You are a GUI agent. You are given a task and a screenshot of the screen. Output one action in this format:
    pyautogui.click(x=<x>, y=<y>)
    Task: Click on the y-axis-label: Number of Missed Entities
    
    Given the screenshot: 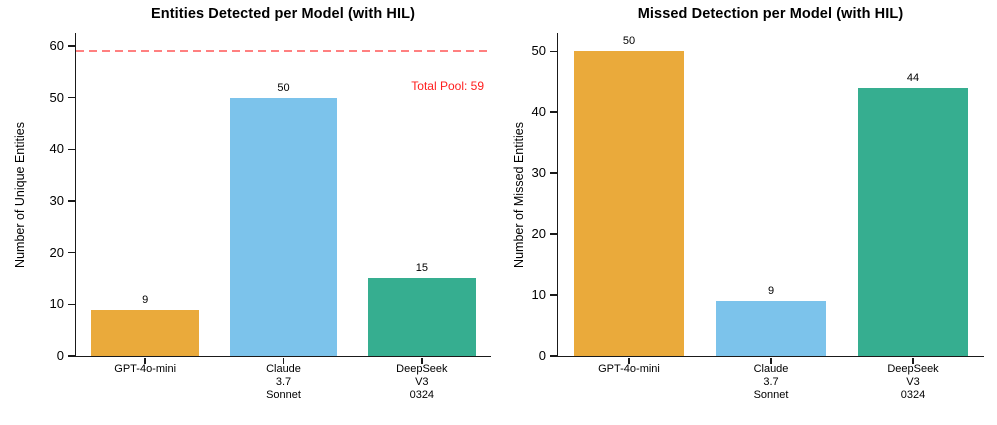 What is the action you would take?
    pyautogui.click(x=519, y=195)
    